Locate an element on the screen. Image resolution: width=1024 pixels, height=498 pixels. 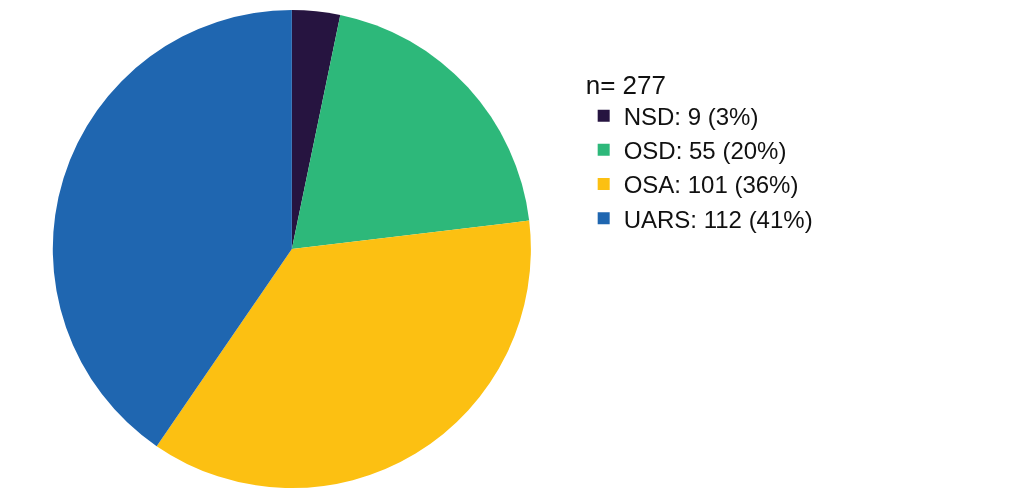
legend-label: OSD: 55 (20%) is located at coordinates (705, 151).